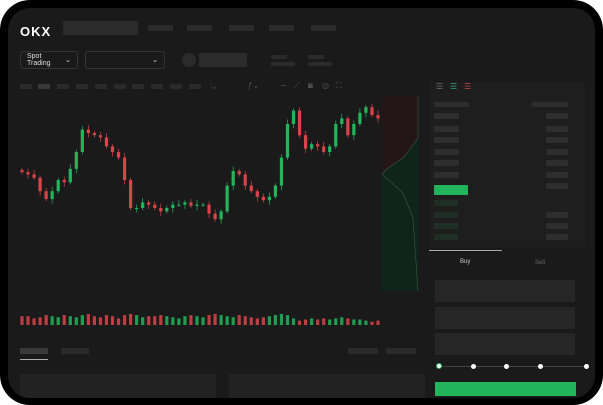 The height and width of the screenshot is (405, 603). What do you see at coordinates (454, 86) in the screenshot?
I see `orderbook-buy-icon: ☰` at bounding box center [454, 86].